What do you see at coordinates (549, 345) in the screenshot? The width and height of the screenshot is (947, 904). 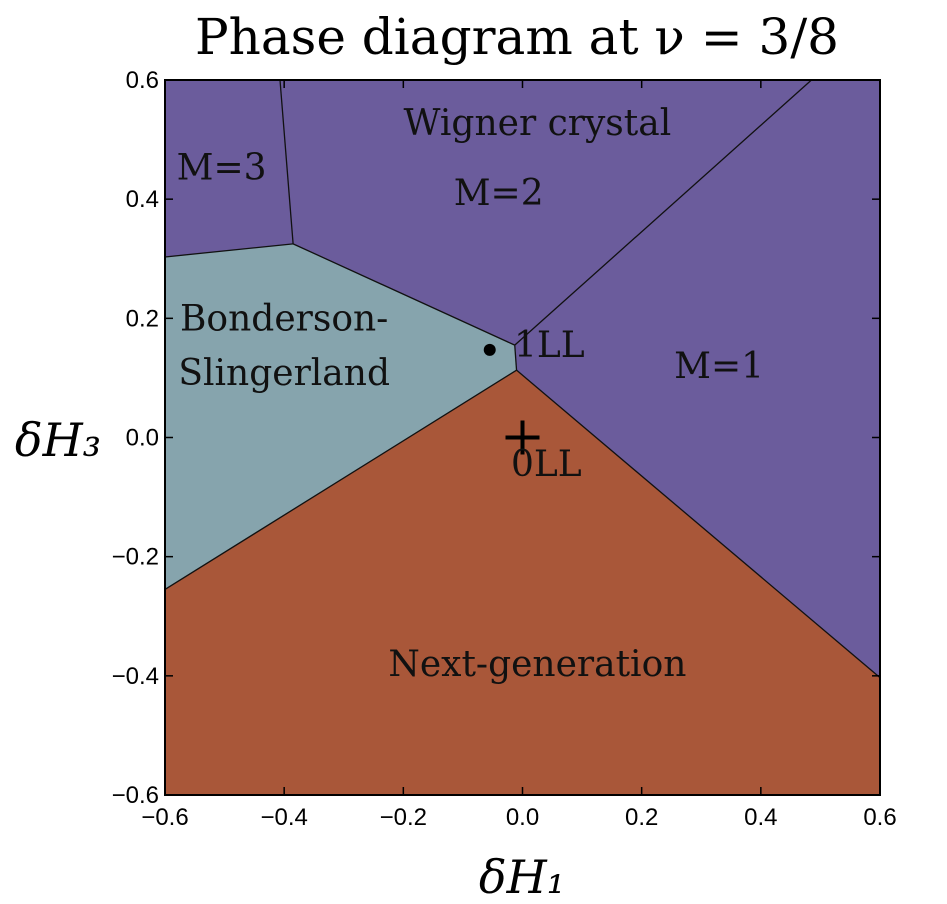 I see `marker-label-1ll: 1LL` at bounding box center [549, 345].